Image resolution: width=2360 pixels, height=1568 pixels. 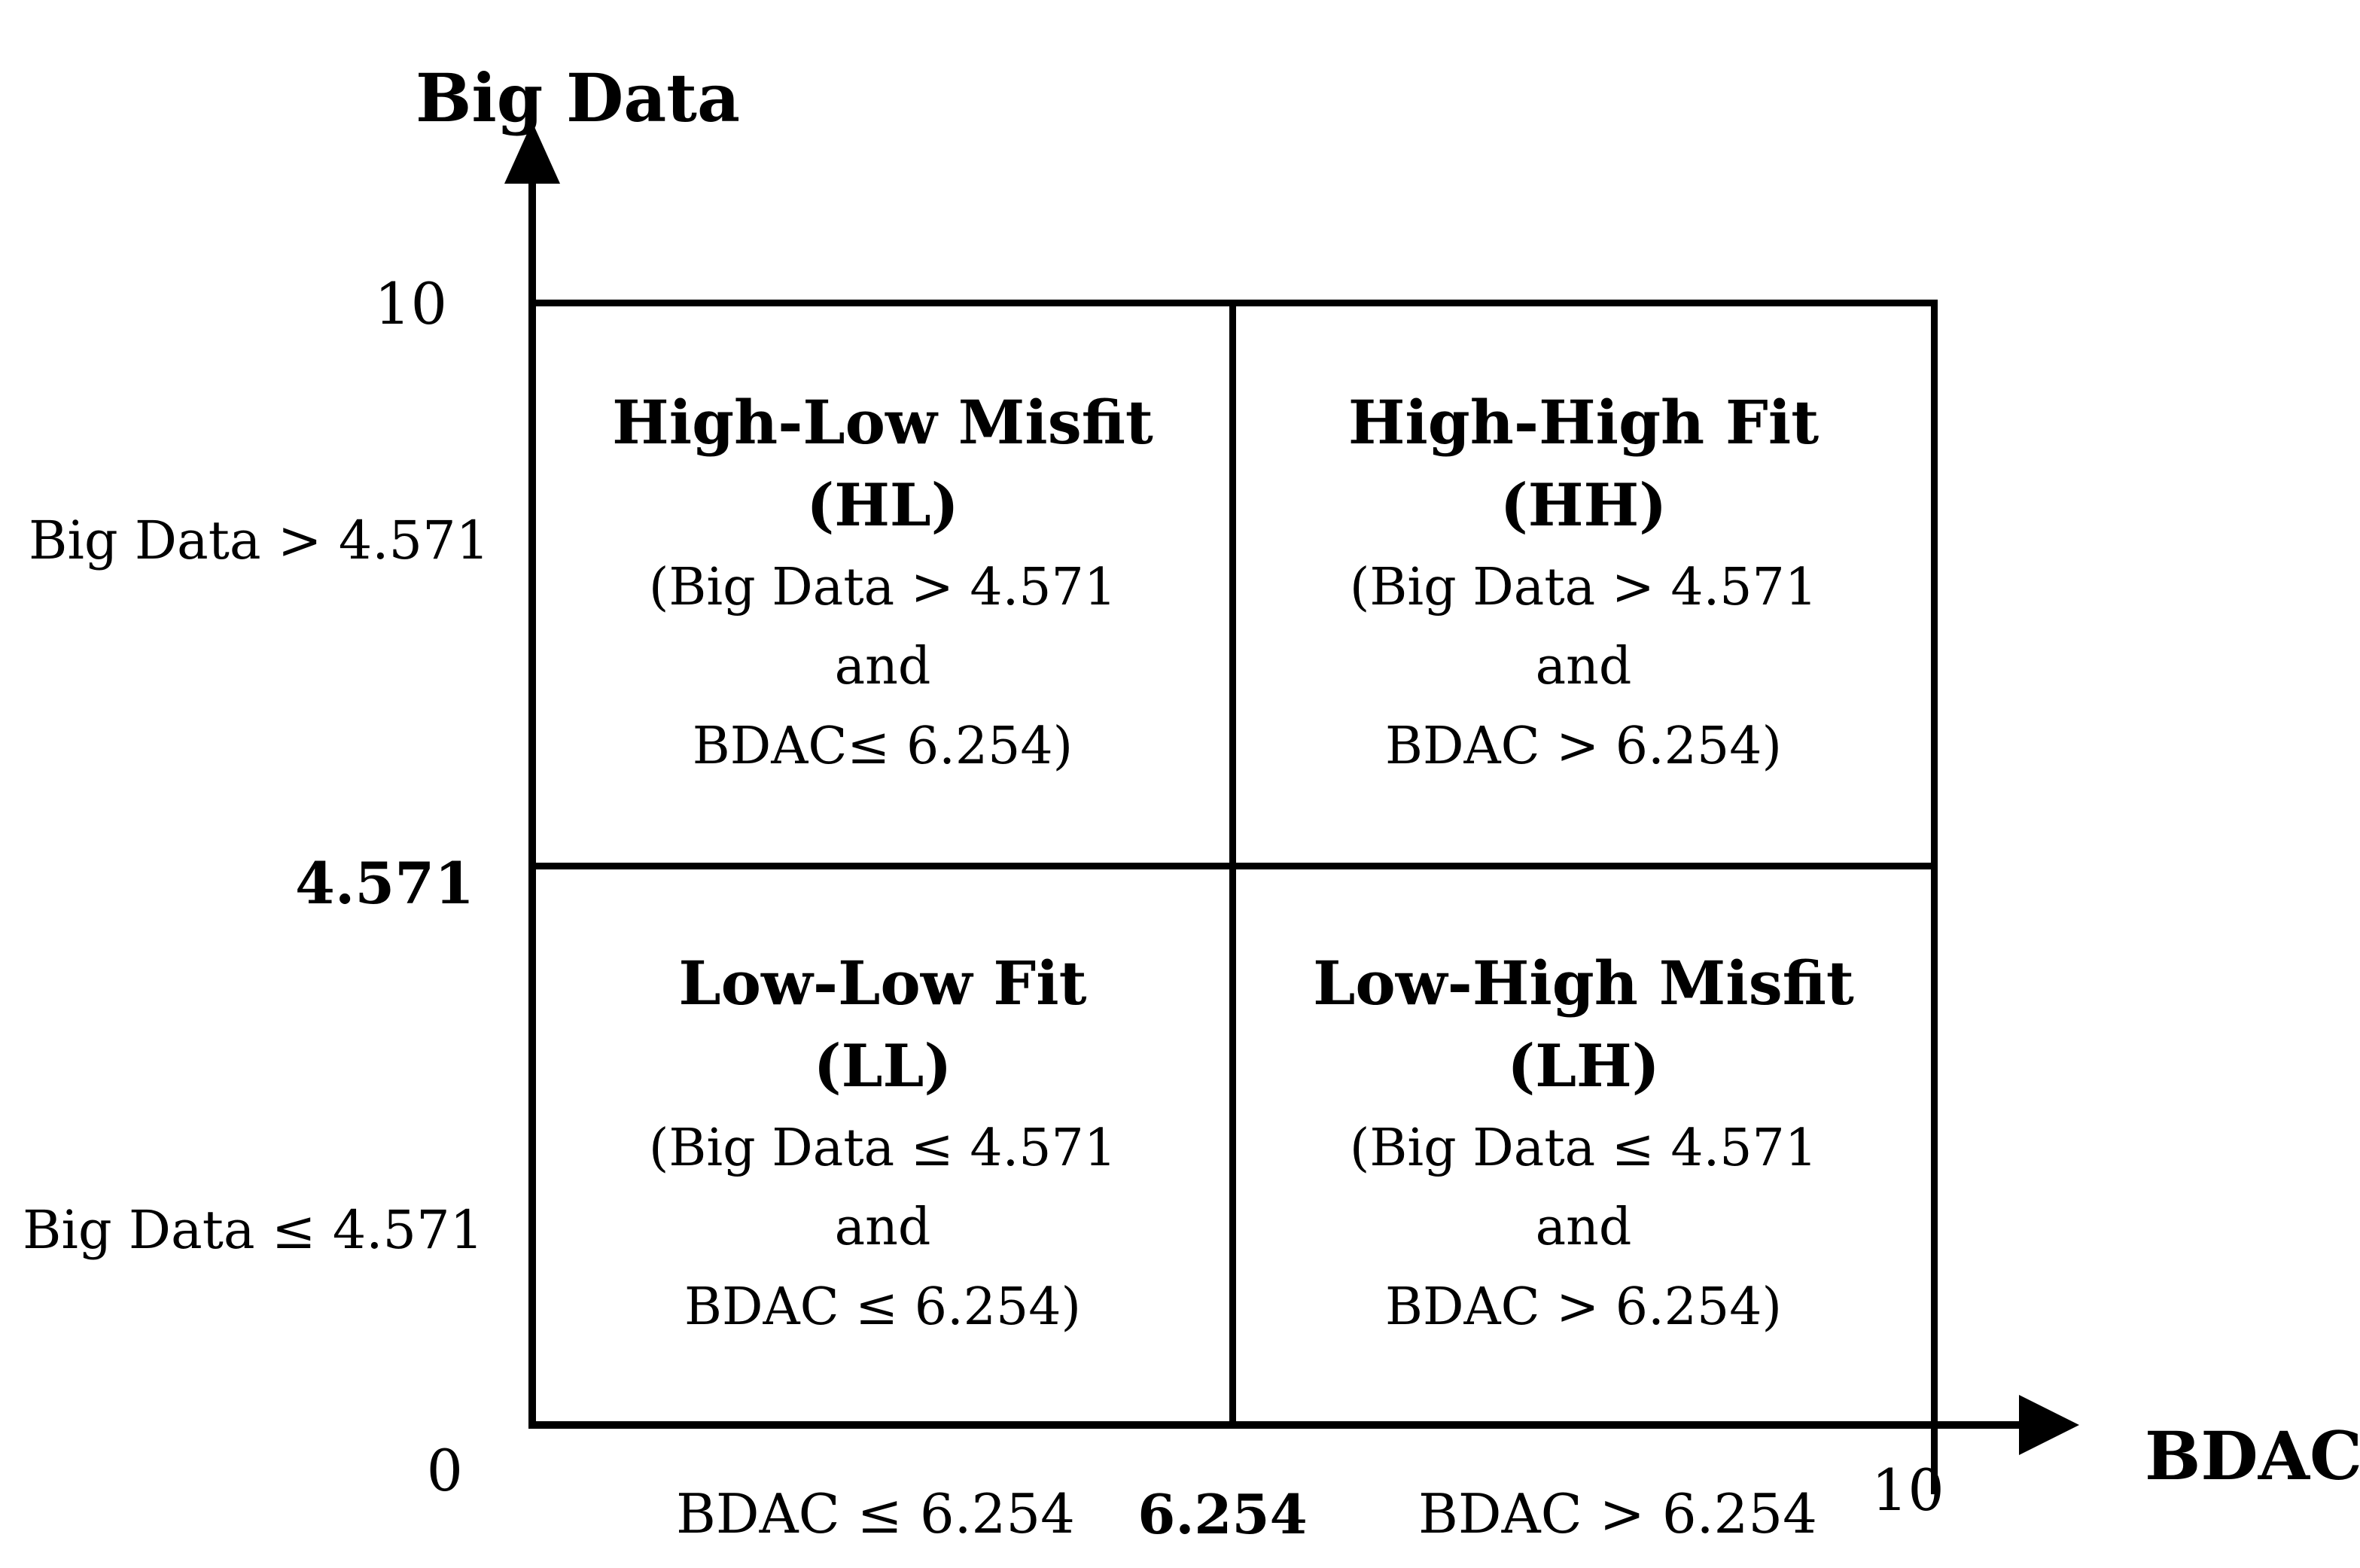 What do you see at coordinates (532, 801) in the screenshot?
I see `y-axis-line` at bounding box center [532, 801].